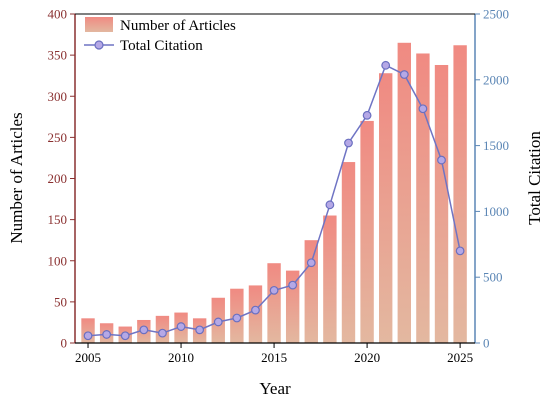 This screenshot has height=402, width=550. What do you see at coordinates (88, 336) in the screenshot?
I see `citation-point-2005` at bounding box center [88, 336].